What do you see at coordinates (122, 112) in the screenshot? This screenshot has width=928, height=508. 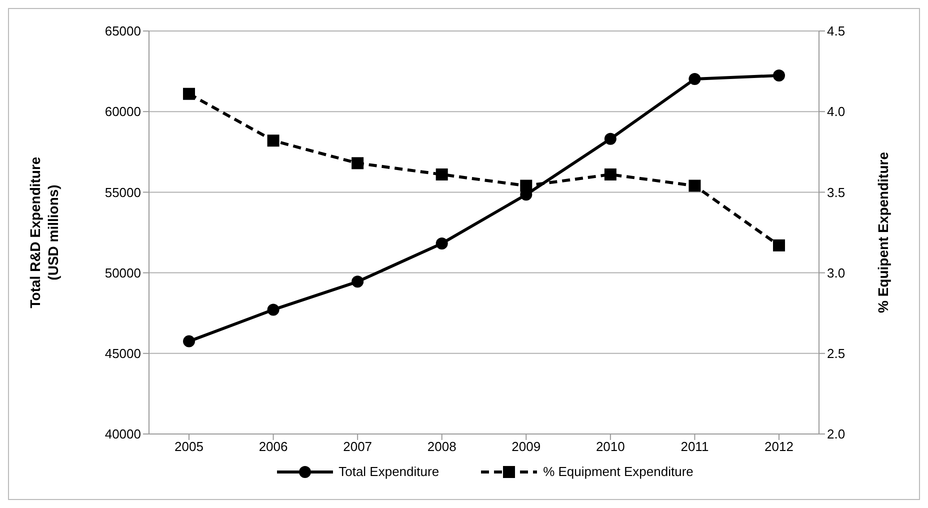 I see `y-tick-label: 60000` at bounding box center [122, 112].